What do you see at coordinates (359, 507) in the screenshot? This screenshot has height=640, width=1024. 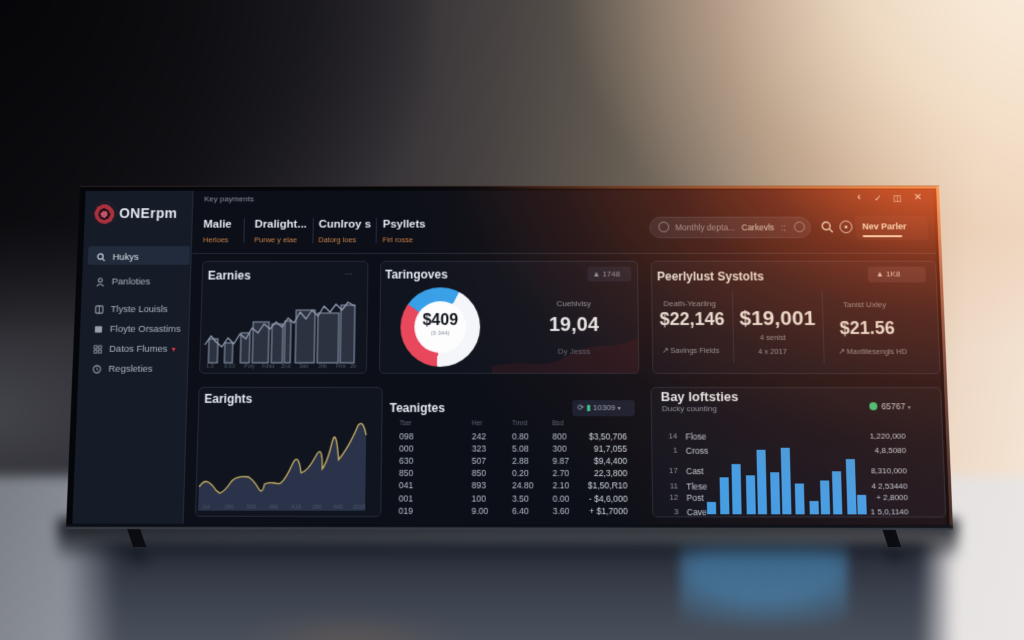 I see `svg-text: 2028` at bounding box center [359, 507].